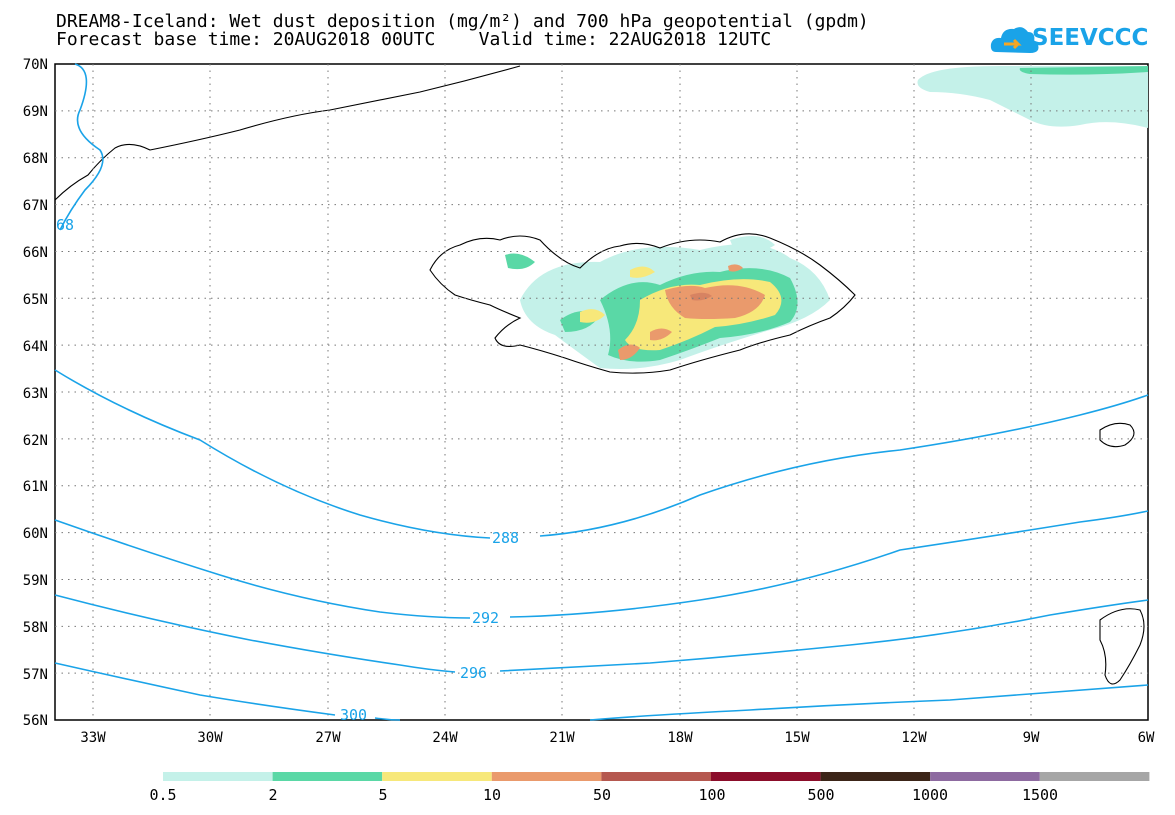  Describe the element at coordinates (914, 738) in the screenshot. I see `lon-label: 12W` at that location.